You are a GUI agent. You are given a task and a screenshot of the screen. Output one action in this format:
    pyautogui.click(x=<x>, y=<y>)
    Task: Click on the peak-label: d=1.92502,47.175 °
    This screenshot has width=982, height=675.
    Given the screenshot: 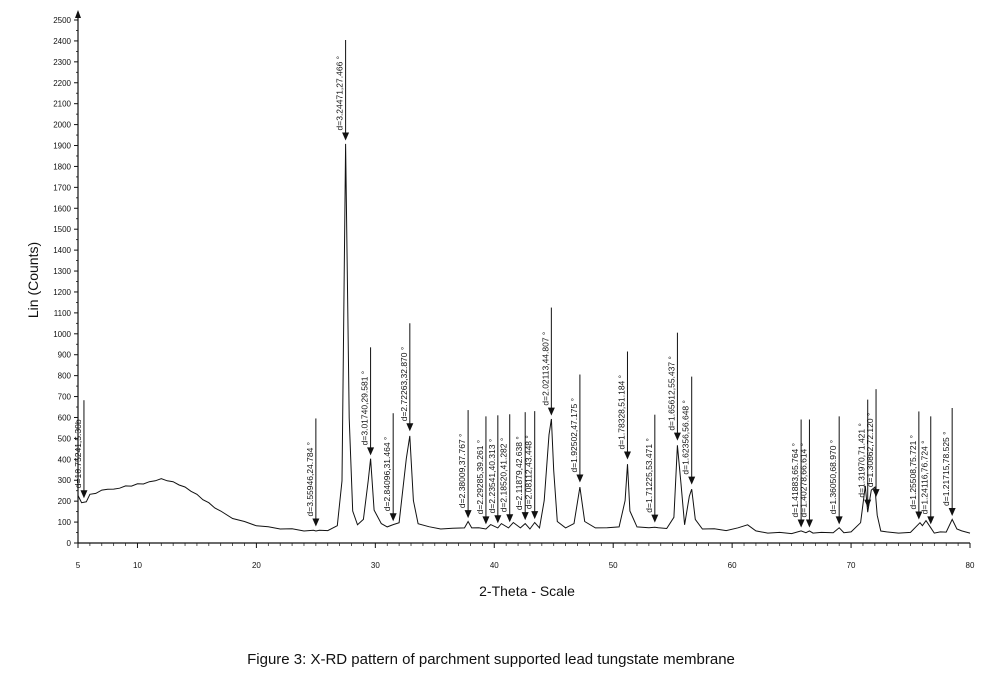 What is the action you would take?
    pyautogui.click(x=574, y=435)
    